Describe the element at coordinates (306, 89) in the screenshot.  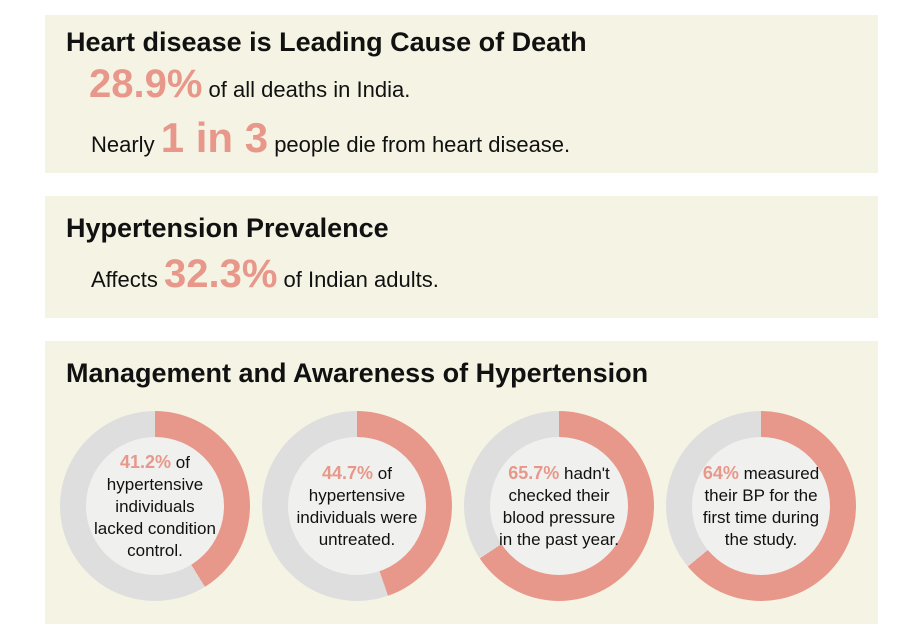
I see `deaths-share-text: of all deaths in India.` at that location.